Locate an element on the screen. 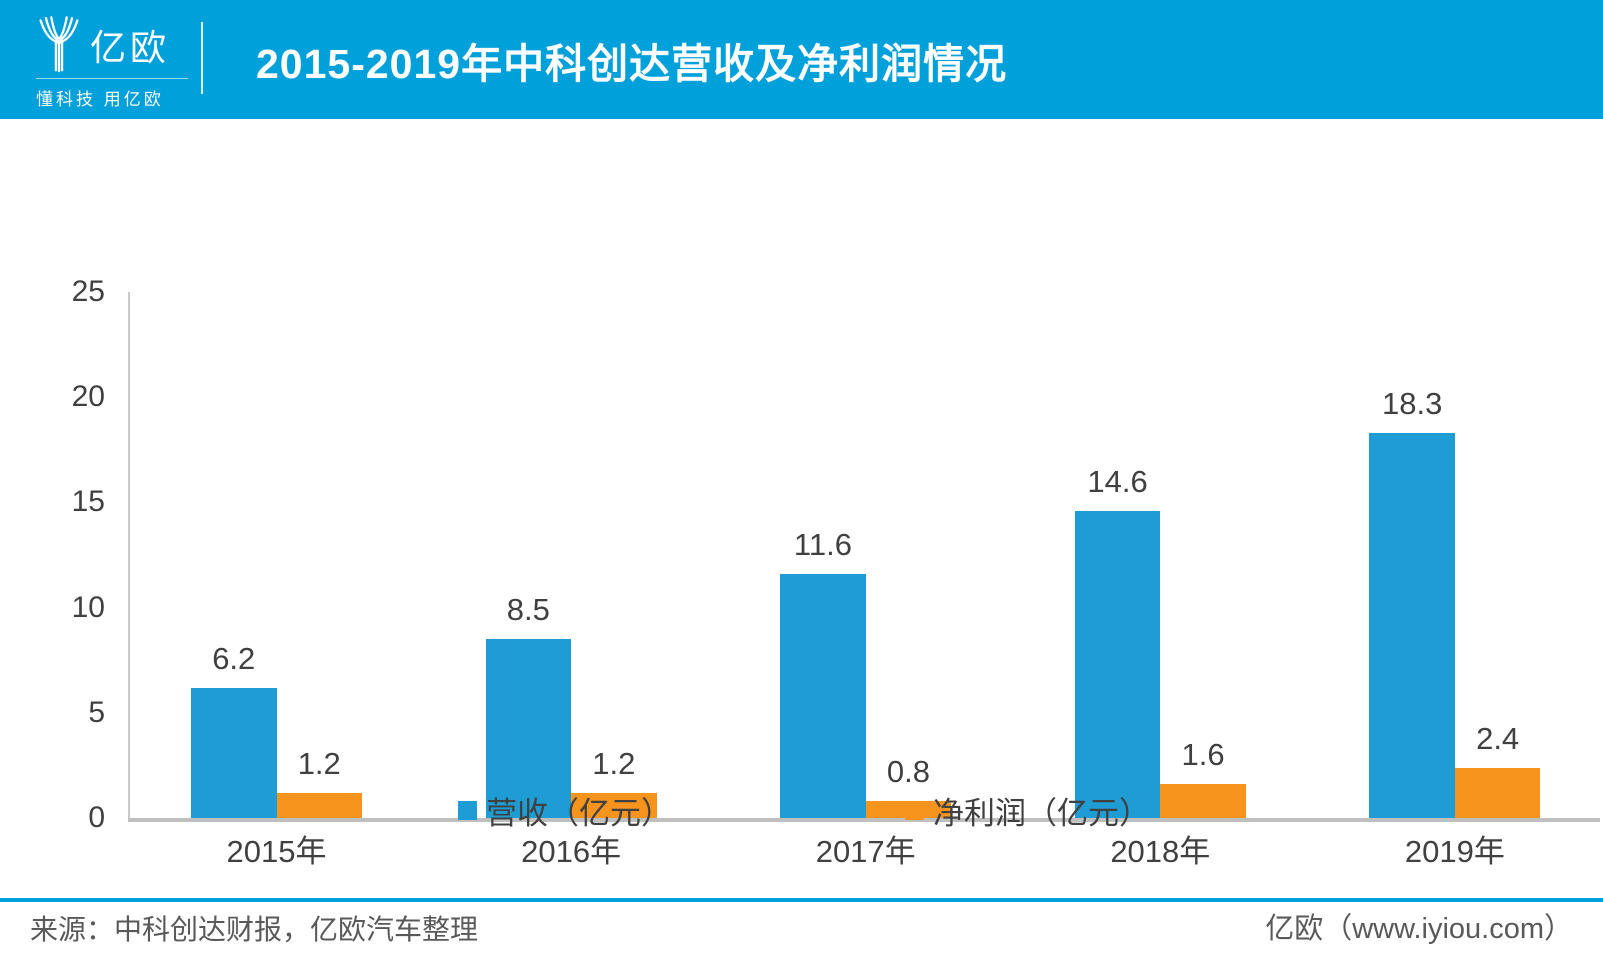  header-banner: 亿欧 懂科技 用亿欧 2015-2019年中科创达营收及净利润情况 is located at coordinates (801, 59).